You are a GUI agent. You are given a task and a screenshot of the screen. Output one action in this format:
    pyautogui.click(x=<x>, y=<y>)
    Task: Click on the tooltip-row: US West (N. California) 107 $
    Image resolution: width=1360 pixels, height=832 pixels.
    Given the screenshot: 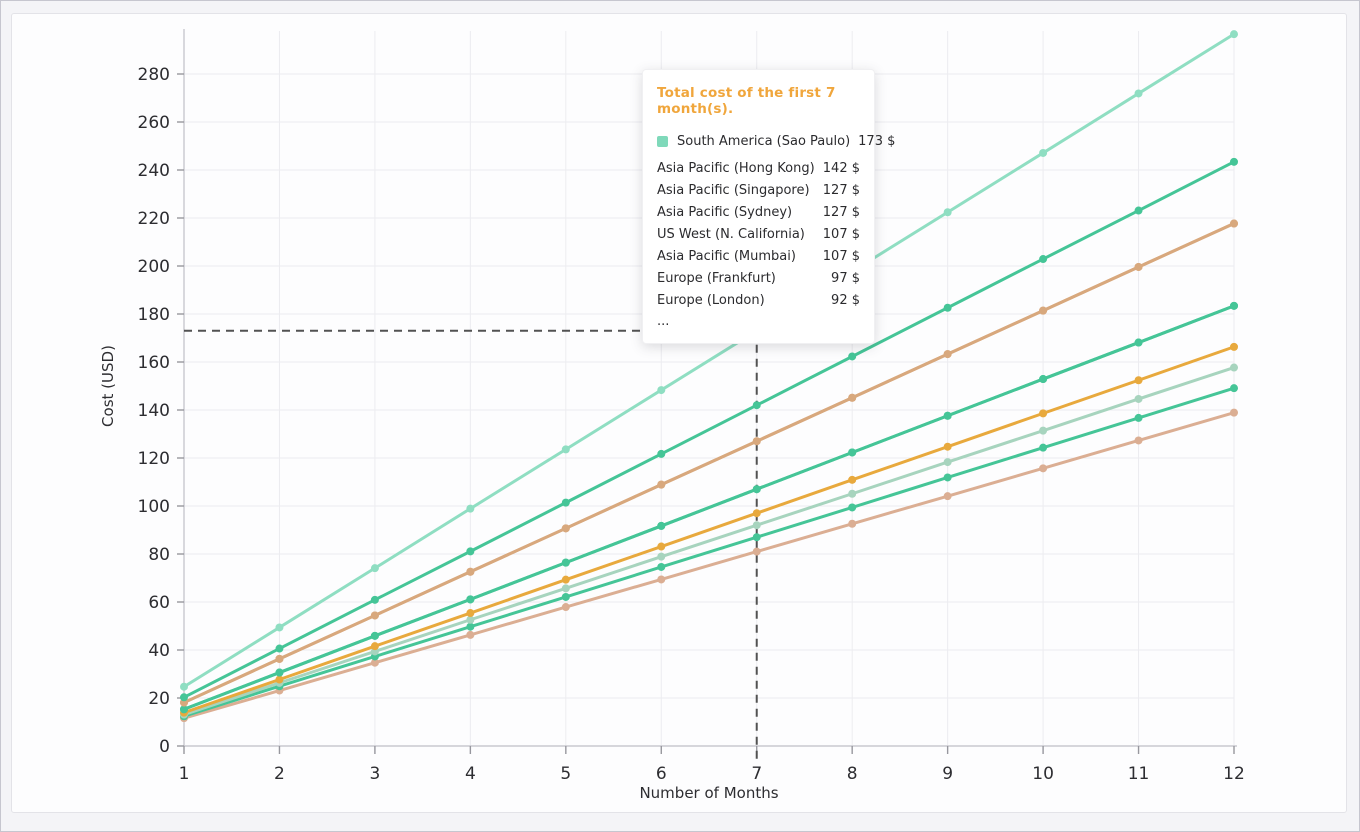 What is the action you would take?
    pyautogui.click(x=758, y=234)
    